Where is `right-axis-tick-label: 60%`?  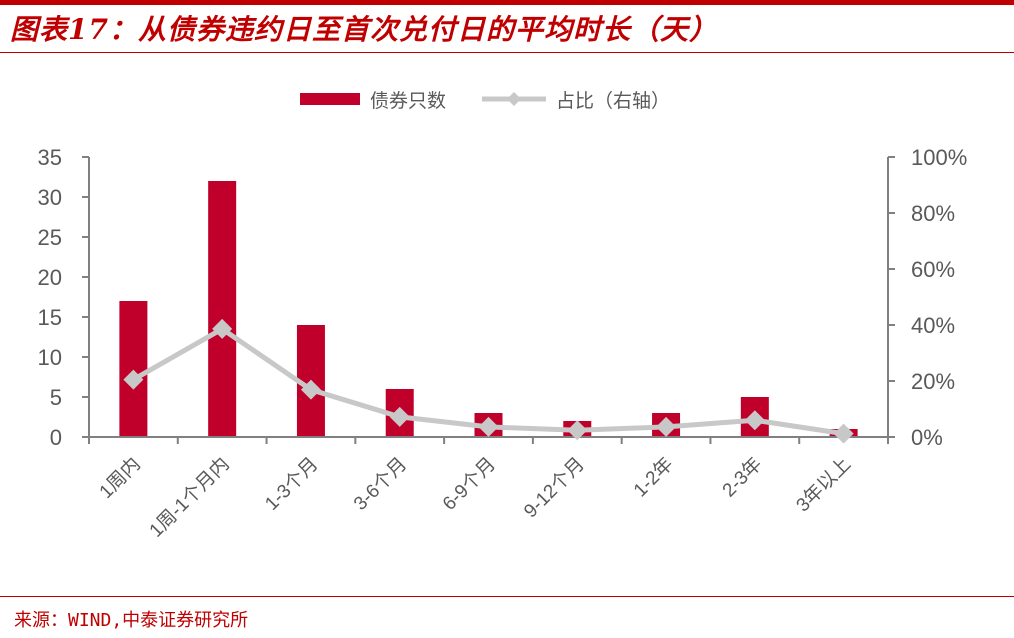
right-axis-tick-label: 60% is located at coordinates (933, 269).